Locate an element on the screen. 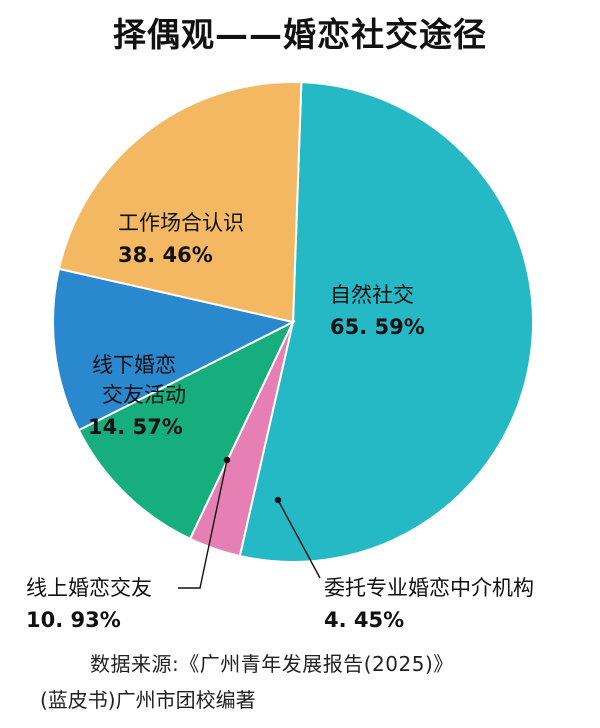 This screenshot has height=728, width=600. slice-label-1: 委托专业婚恋中介机构 4. 45% is located at coordinates (429, 604).